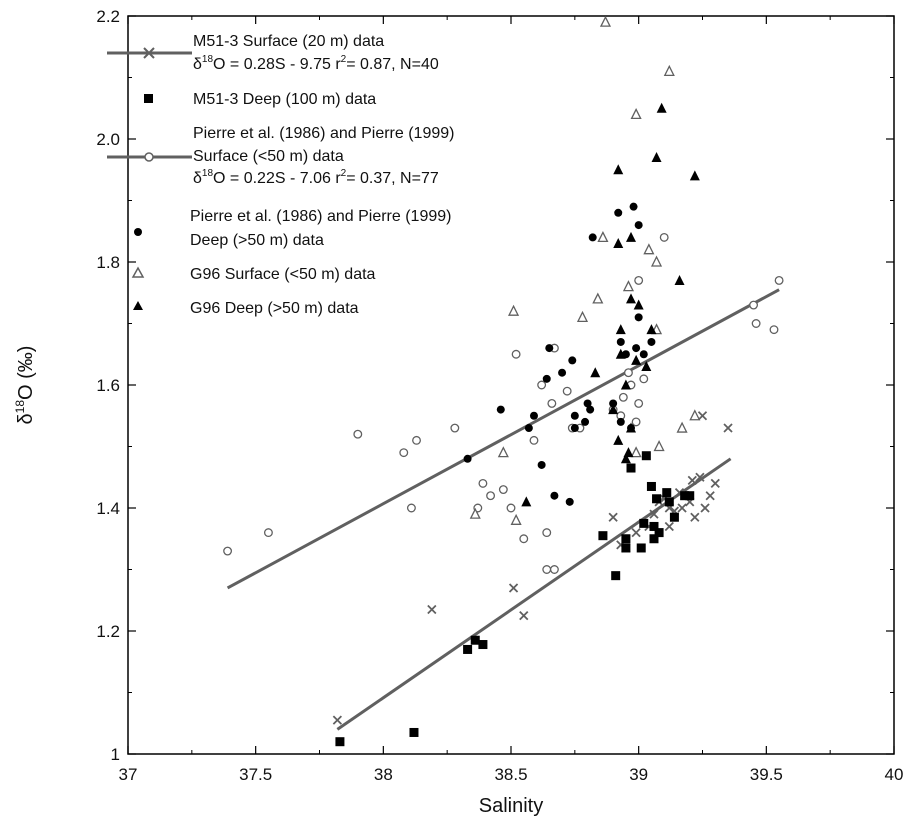 The height and width of the screenshot is (821, 911). I want to click on y-tick-label: 1.2, so click(108, 631).